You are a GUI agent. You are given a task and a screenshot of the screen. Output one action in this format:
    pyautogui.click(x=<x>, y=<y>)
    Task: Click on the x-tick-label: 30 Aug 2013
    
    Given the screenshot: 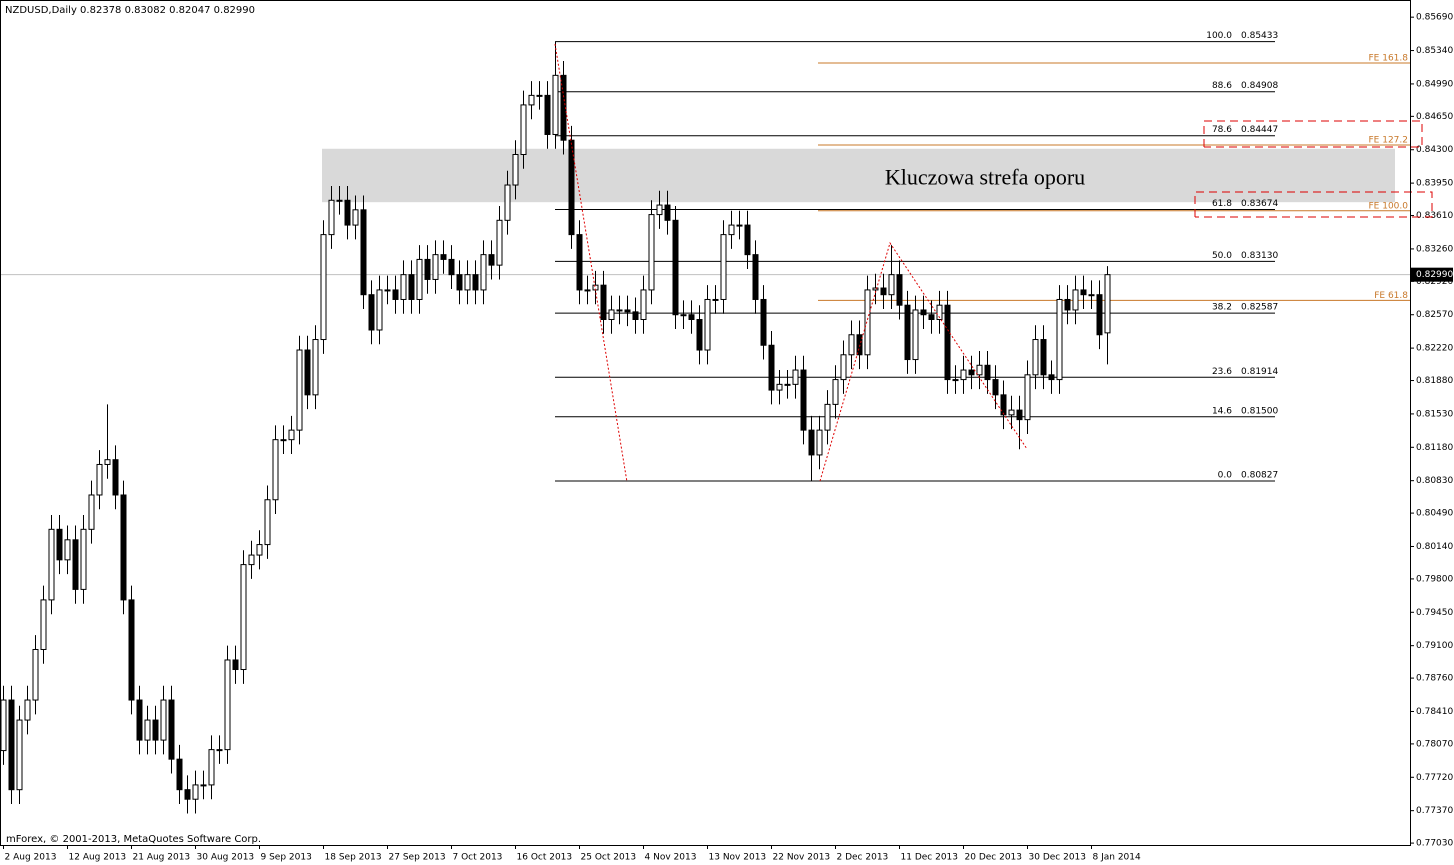 What is the action you would take?
    pyautogui.click(x=226, y=858)
    